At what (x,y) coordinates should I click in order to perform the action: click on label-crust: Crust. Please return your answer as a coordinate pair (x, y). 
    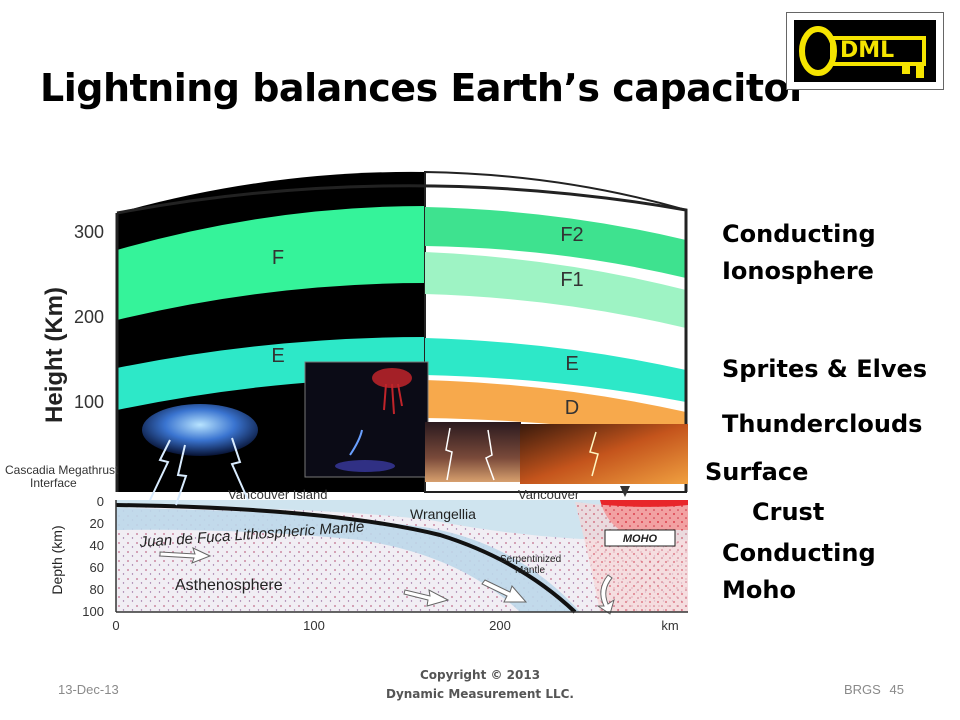
    Looking at the image, I should click on (788, 512).